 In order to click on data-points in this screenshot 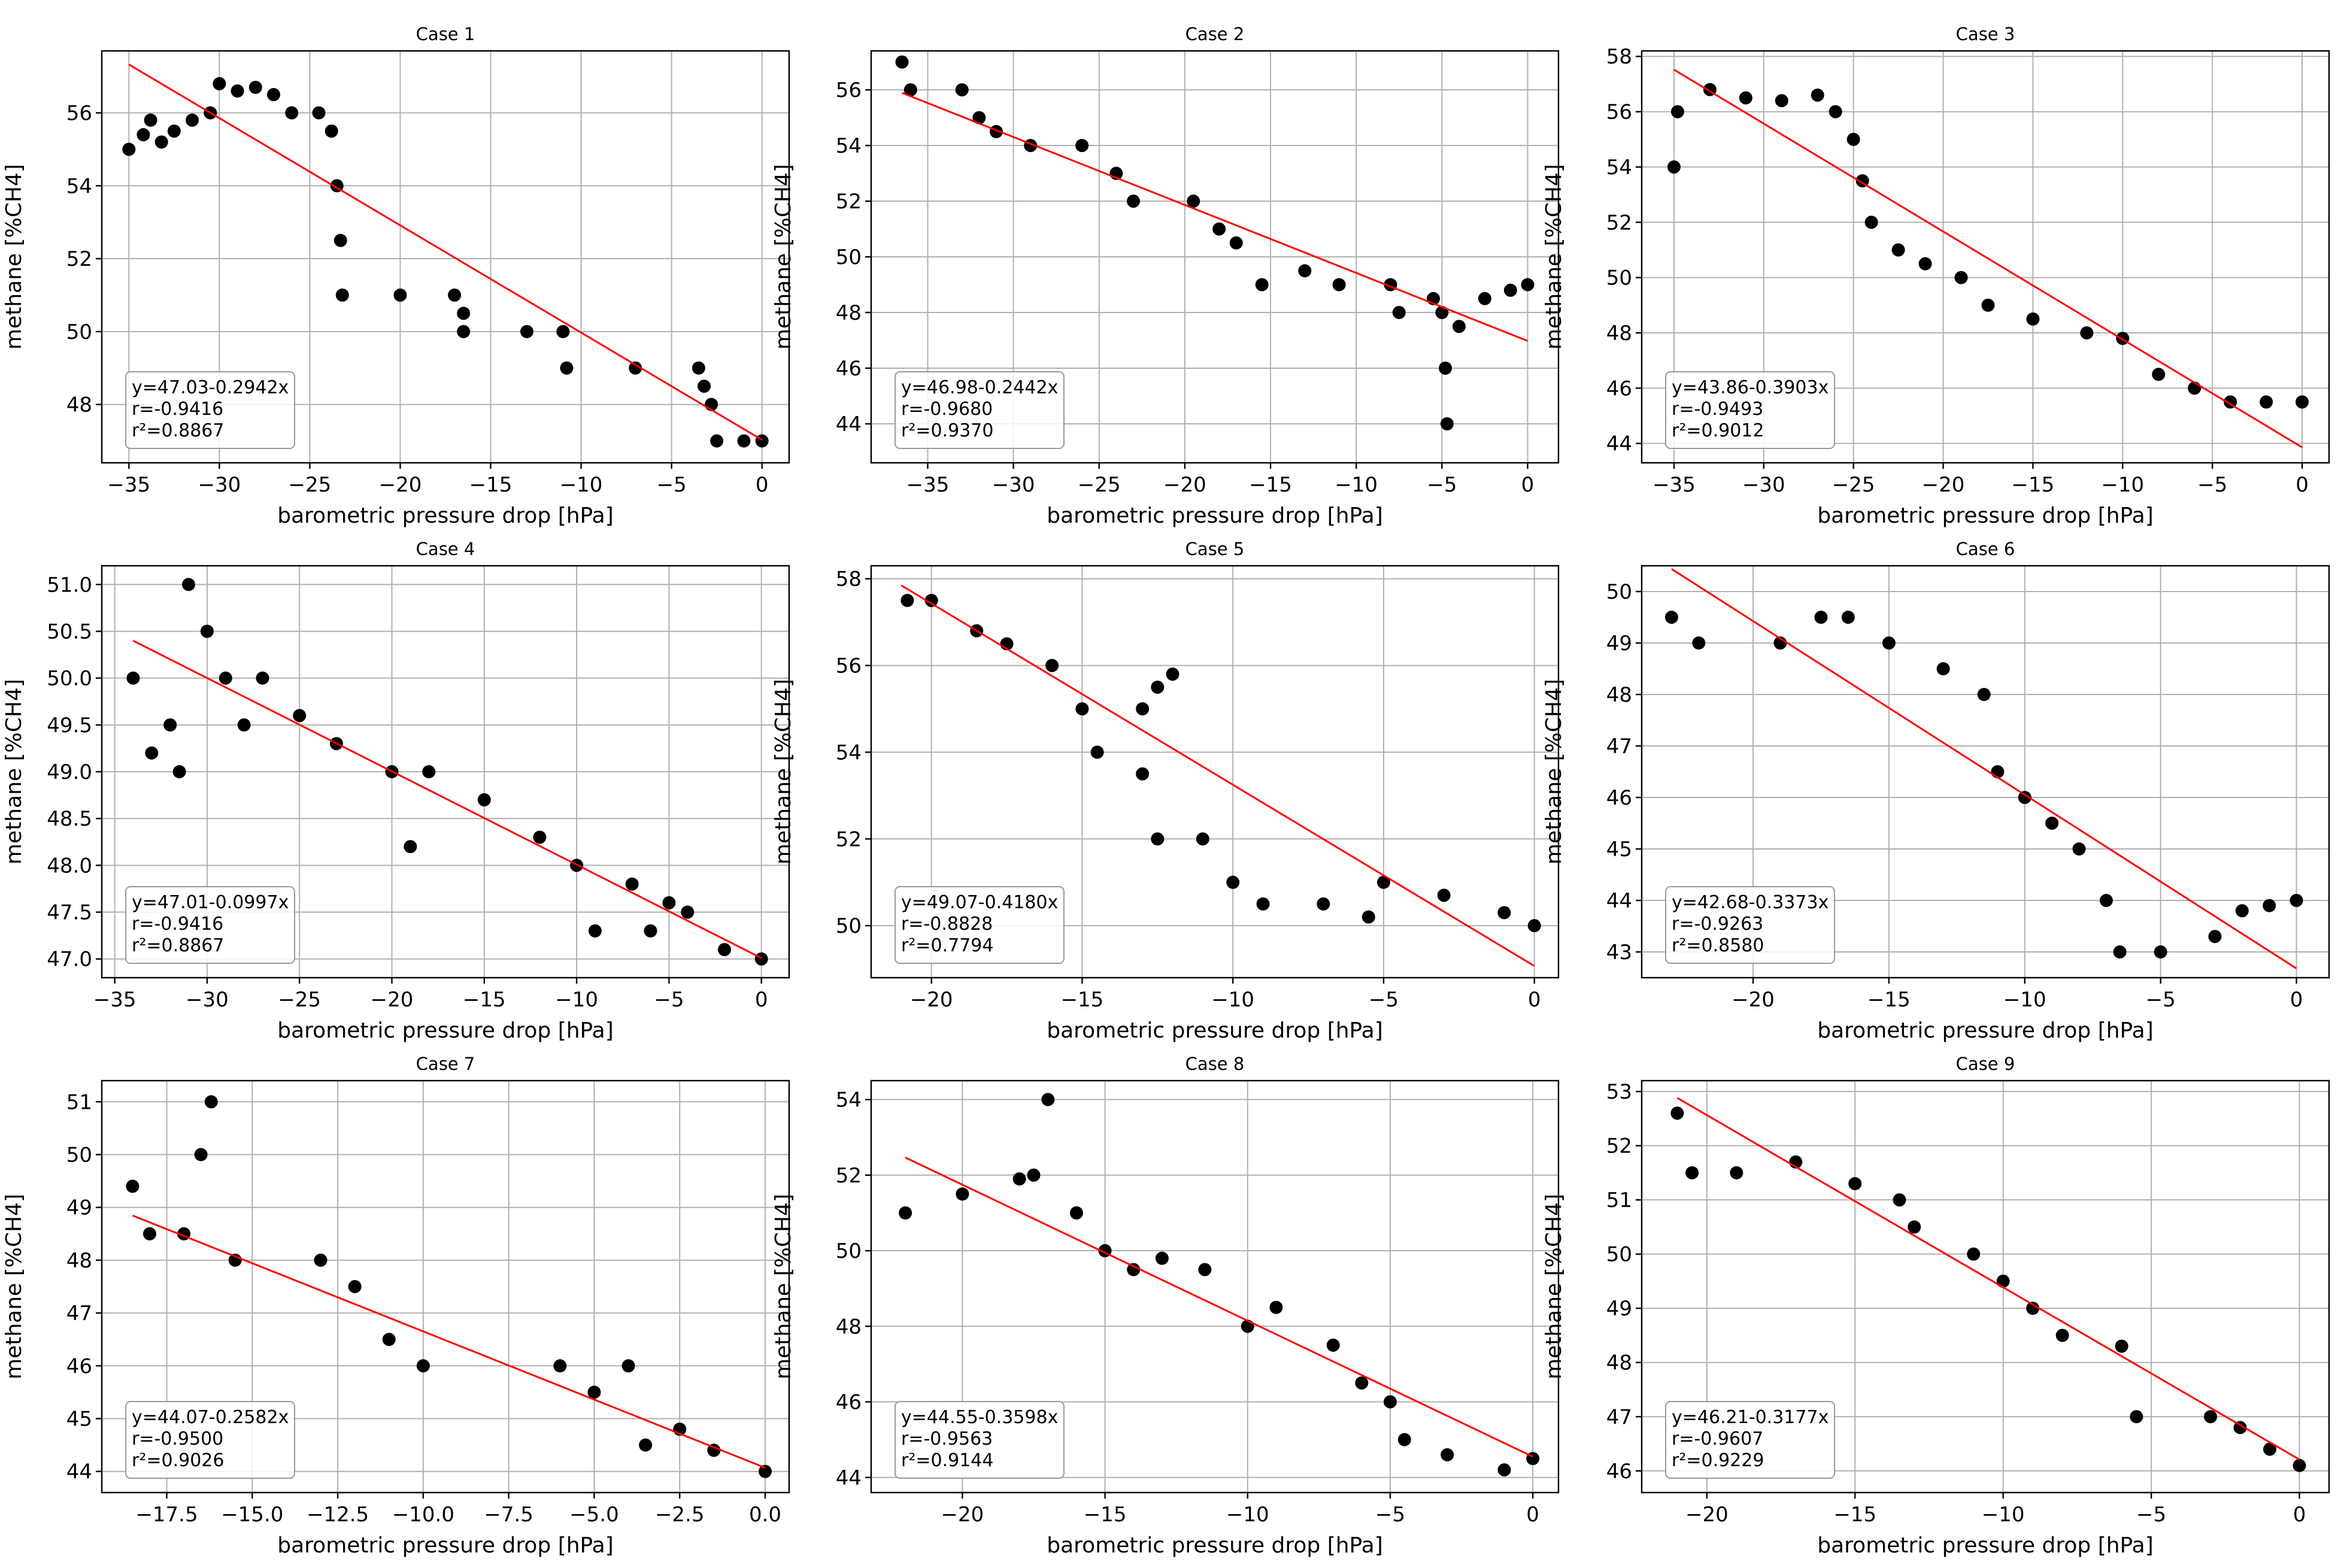, I will do `click(447, 772)`.